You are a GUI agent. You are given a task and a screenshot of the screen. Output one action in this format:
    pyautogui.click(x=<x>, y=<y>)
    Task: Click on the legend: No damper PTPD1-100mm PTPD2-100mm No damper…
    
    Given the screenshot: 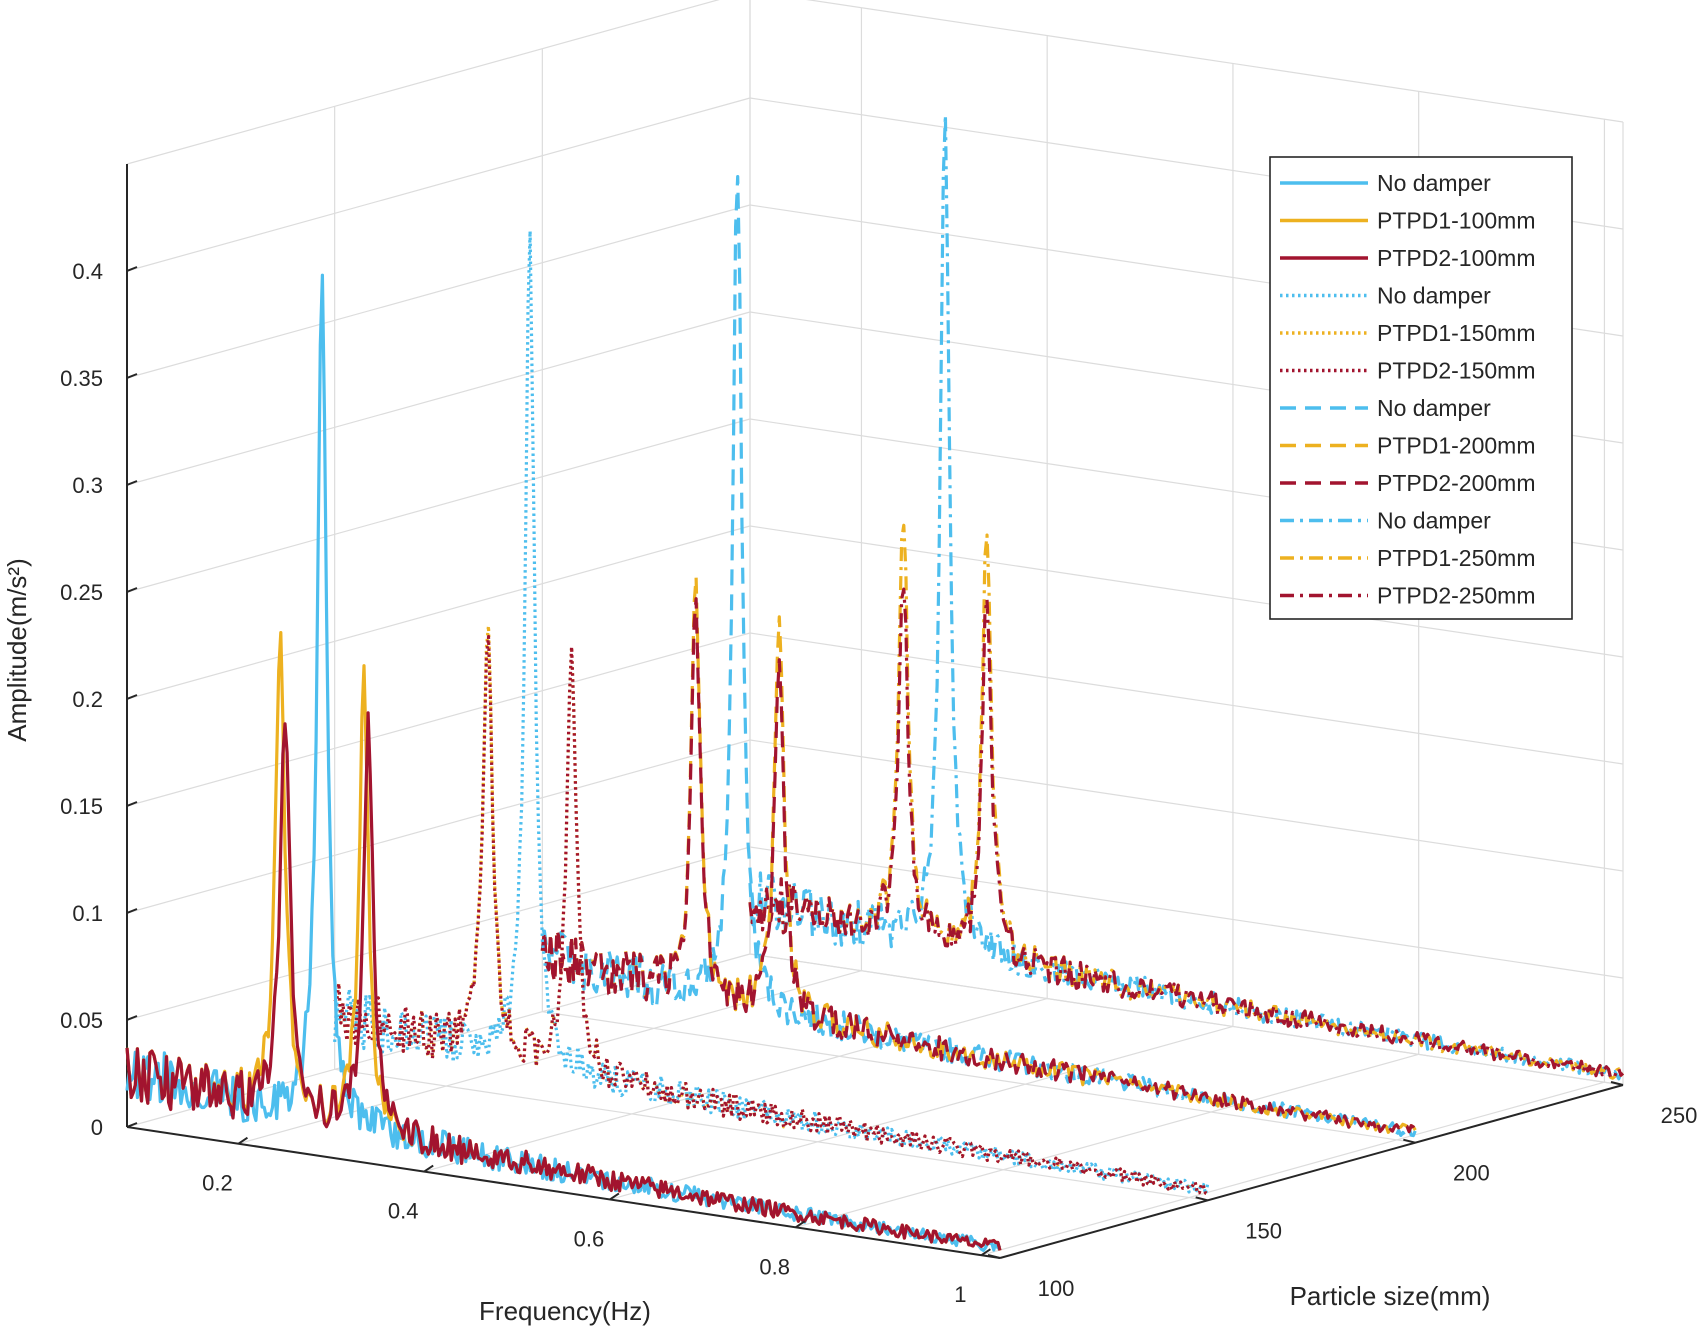 What is the action you would take?
    pyautogui.click(x=1421, y=388)
    